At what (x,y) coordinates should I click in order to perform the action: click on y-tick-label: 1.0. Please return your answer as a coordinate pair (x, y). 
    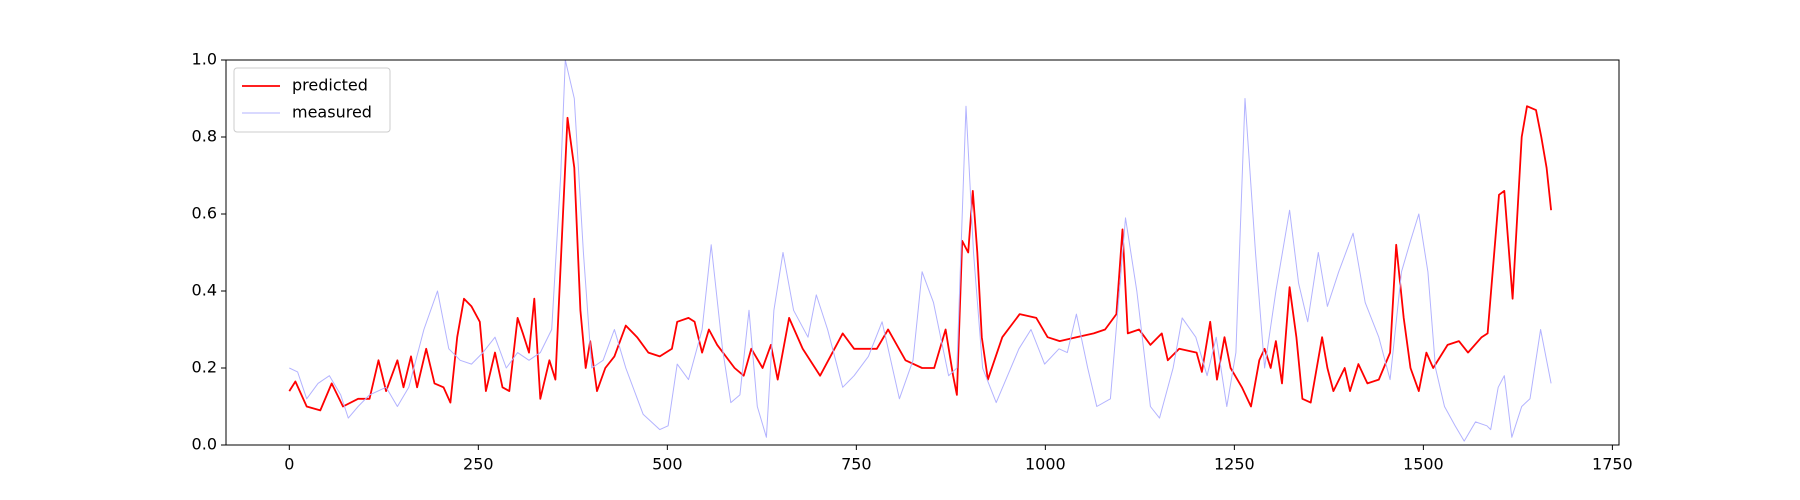
    Looking at the image, I should click on (204, 59).